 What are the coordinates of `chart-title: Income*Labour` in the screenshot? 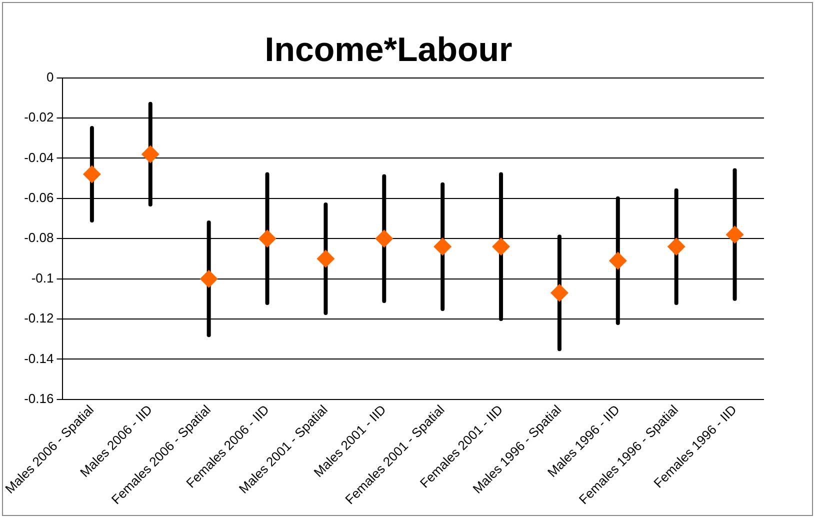 It's located at (388, 49).